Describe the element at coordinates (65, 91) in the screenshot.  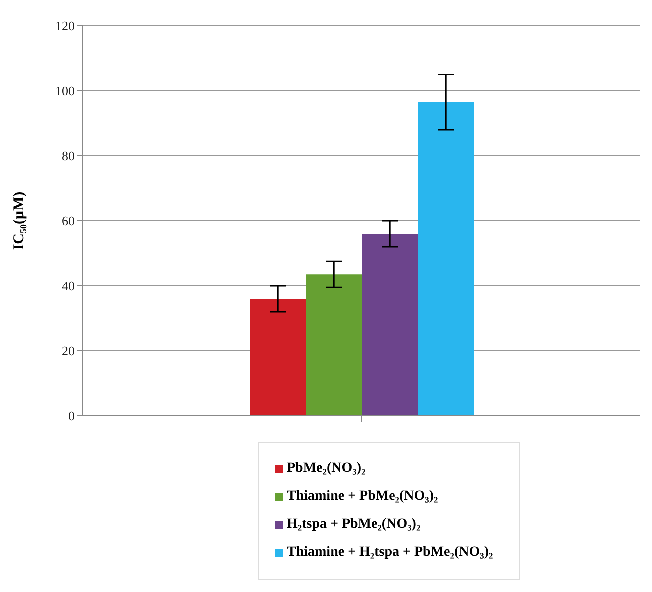
I see `y-tick-label: 100` at that location.